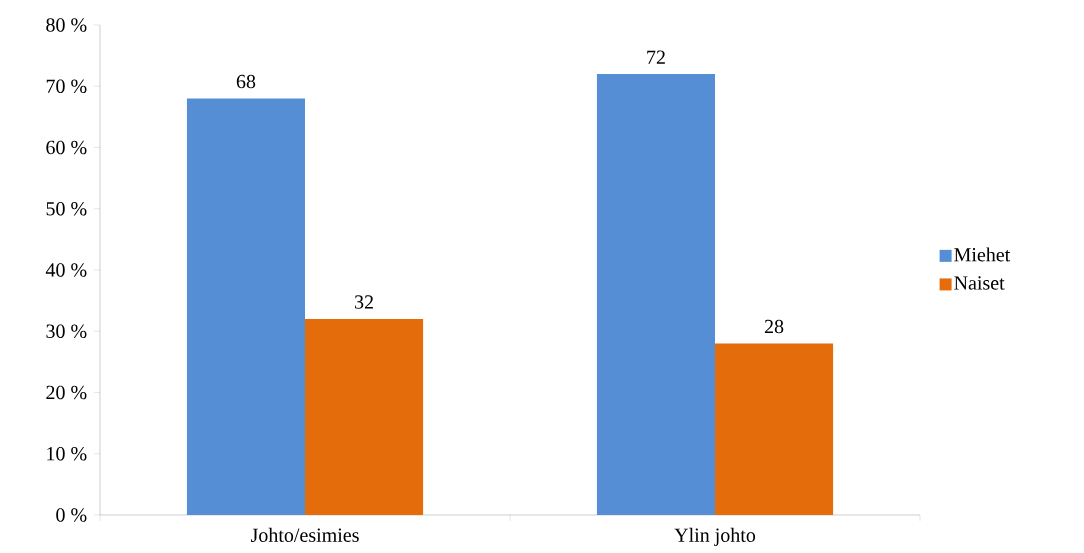 This screenshot has height=553, width=1084. Describe the element at coordinates (715, 536) in the screenshot. I see `x-tick-label: Ylin johto` at that location.